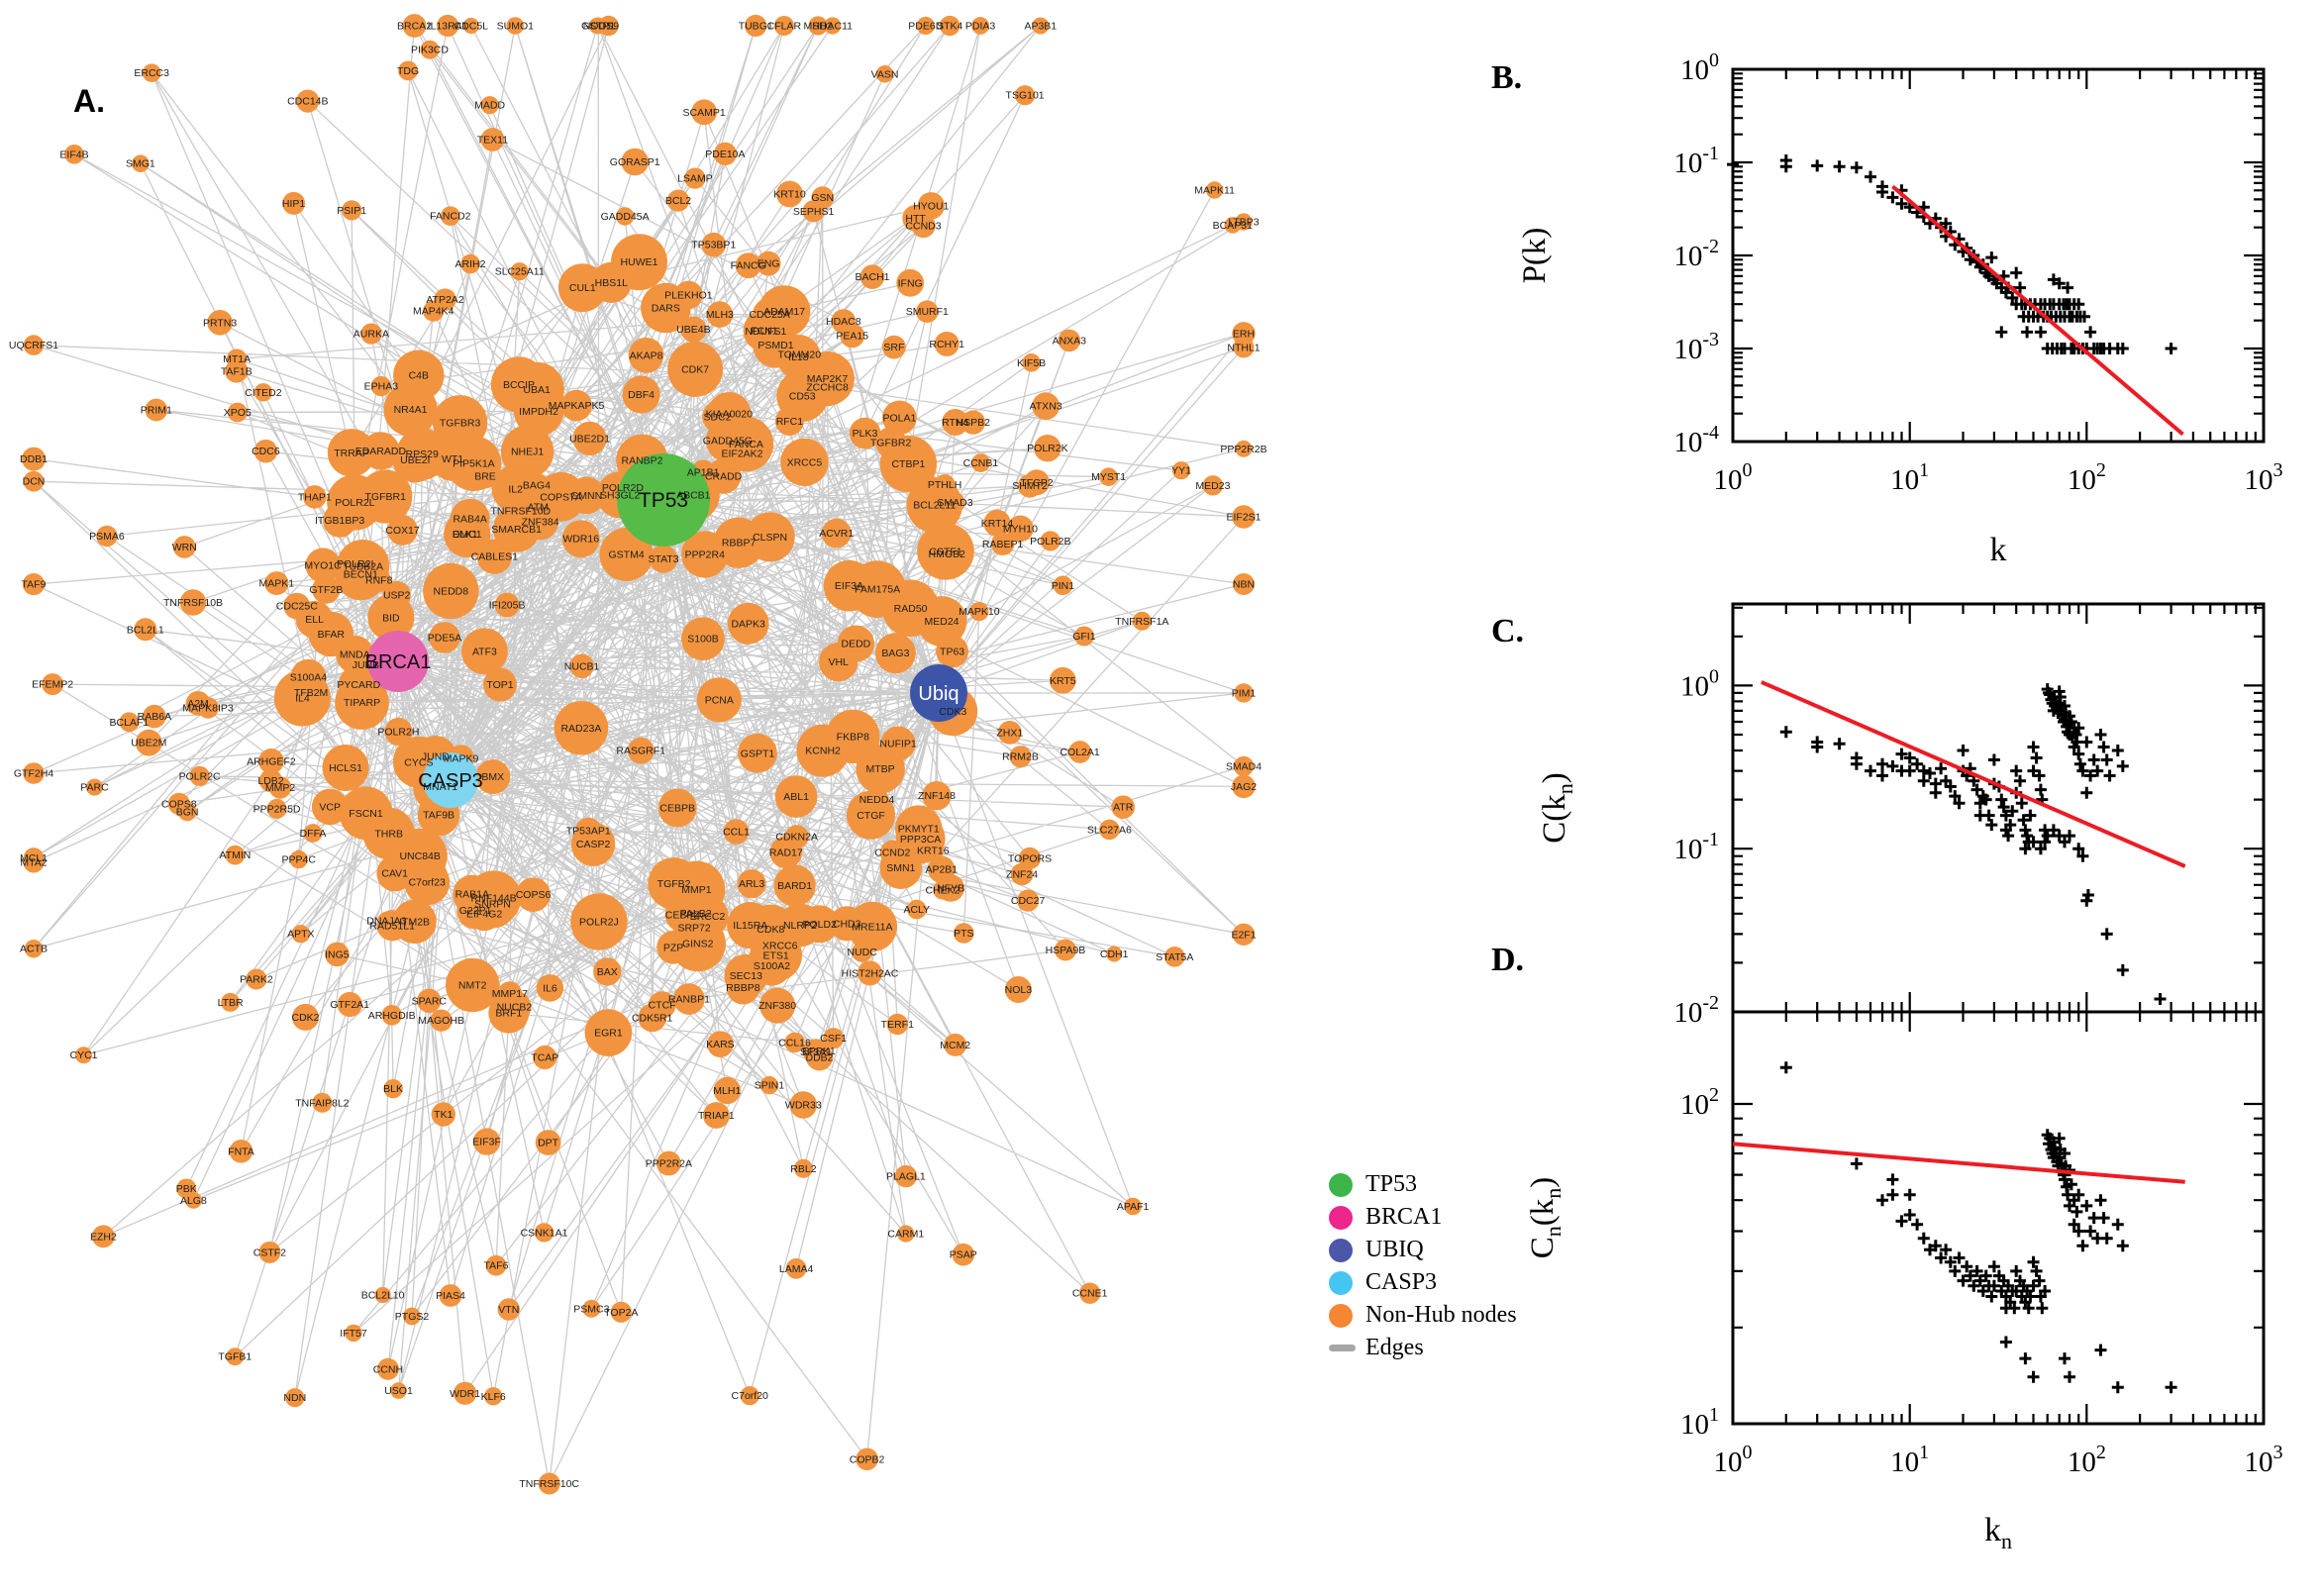  I want to click on gene-label: ELL, so click(315, 620).